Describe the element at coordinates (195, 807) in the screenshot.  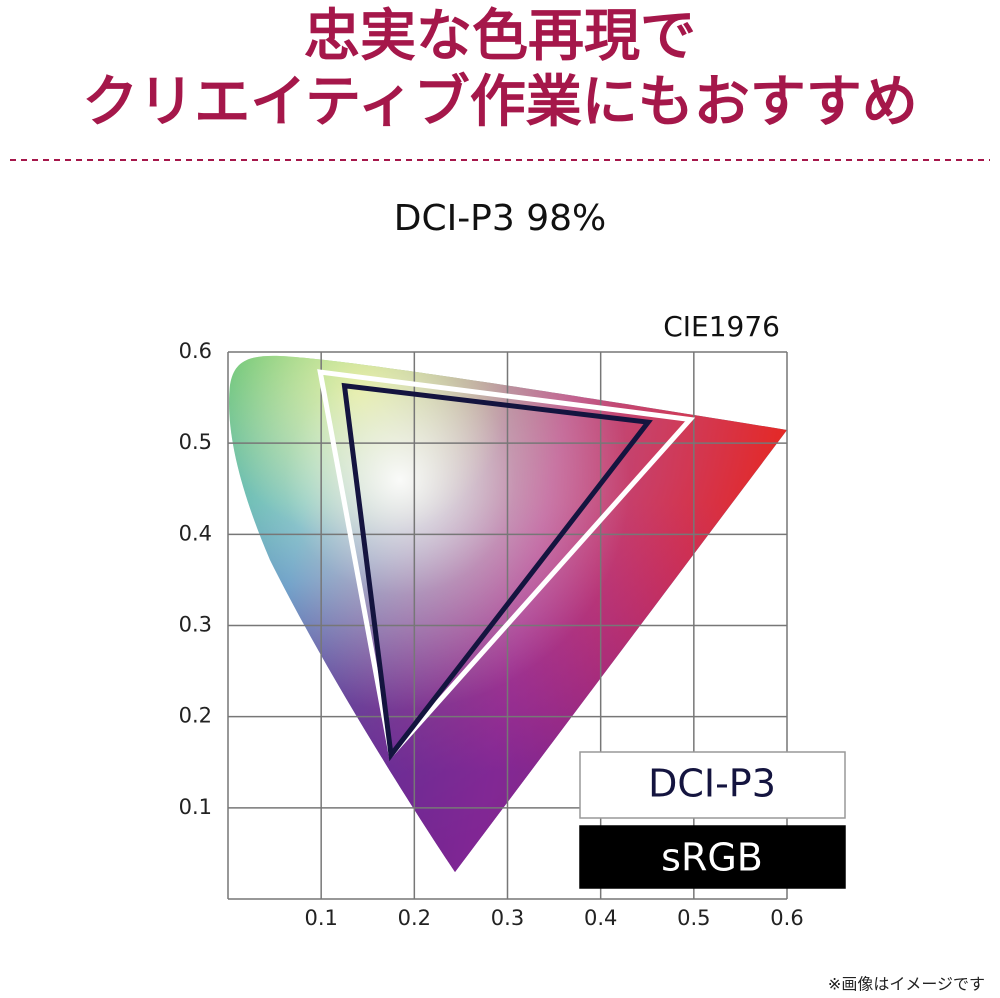
I see `y-tick-label: 0.1` at that location.